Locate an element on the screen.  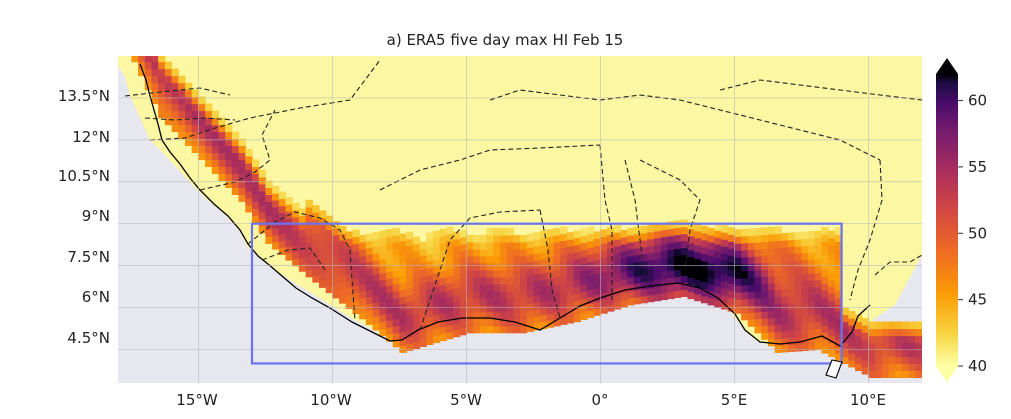
lat-tick-label: 9°N is located at coordinates (96, 216).